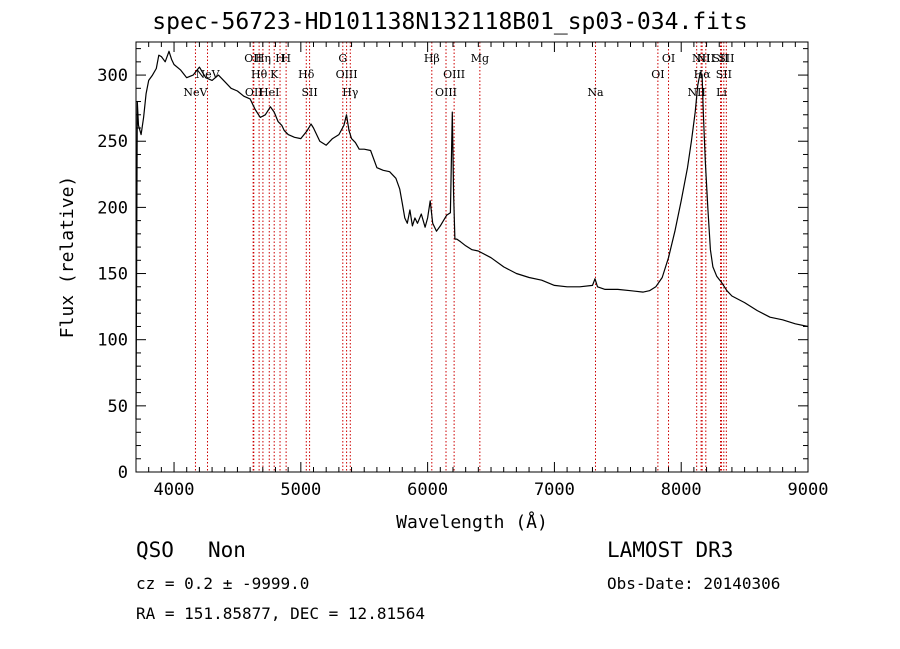 This screenshot has height=649, width=900. What do you see at coordinates (670, 550) in the screenshot?
I see `survey-label: LAMOST DR3` at bounding box center [670, 550].